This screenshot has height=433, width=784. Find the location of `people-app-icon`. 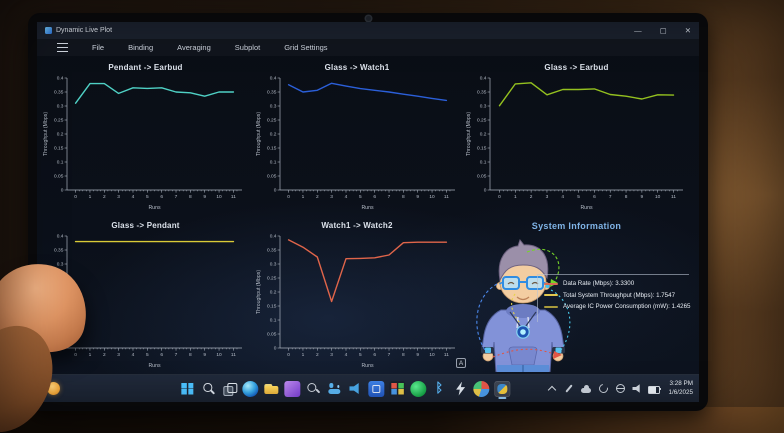

people-app-icon is located at coordinates (334, 389).